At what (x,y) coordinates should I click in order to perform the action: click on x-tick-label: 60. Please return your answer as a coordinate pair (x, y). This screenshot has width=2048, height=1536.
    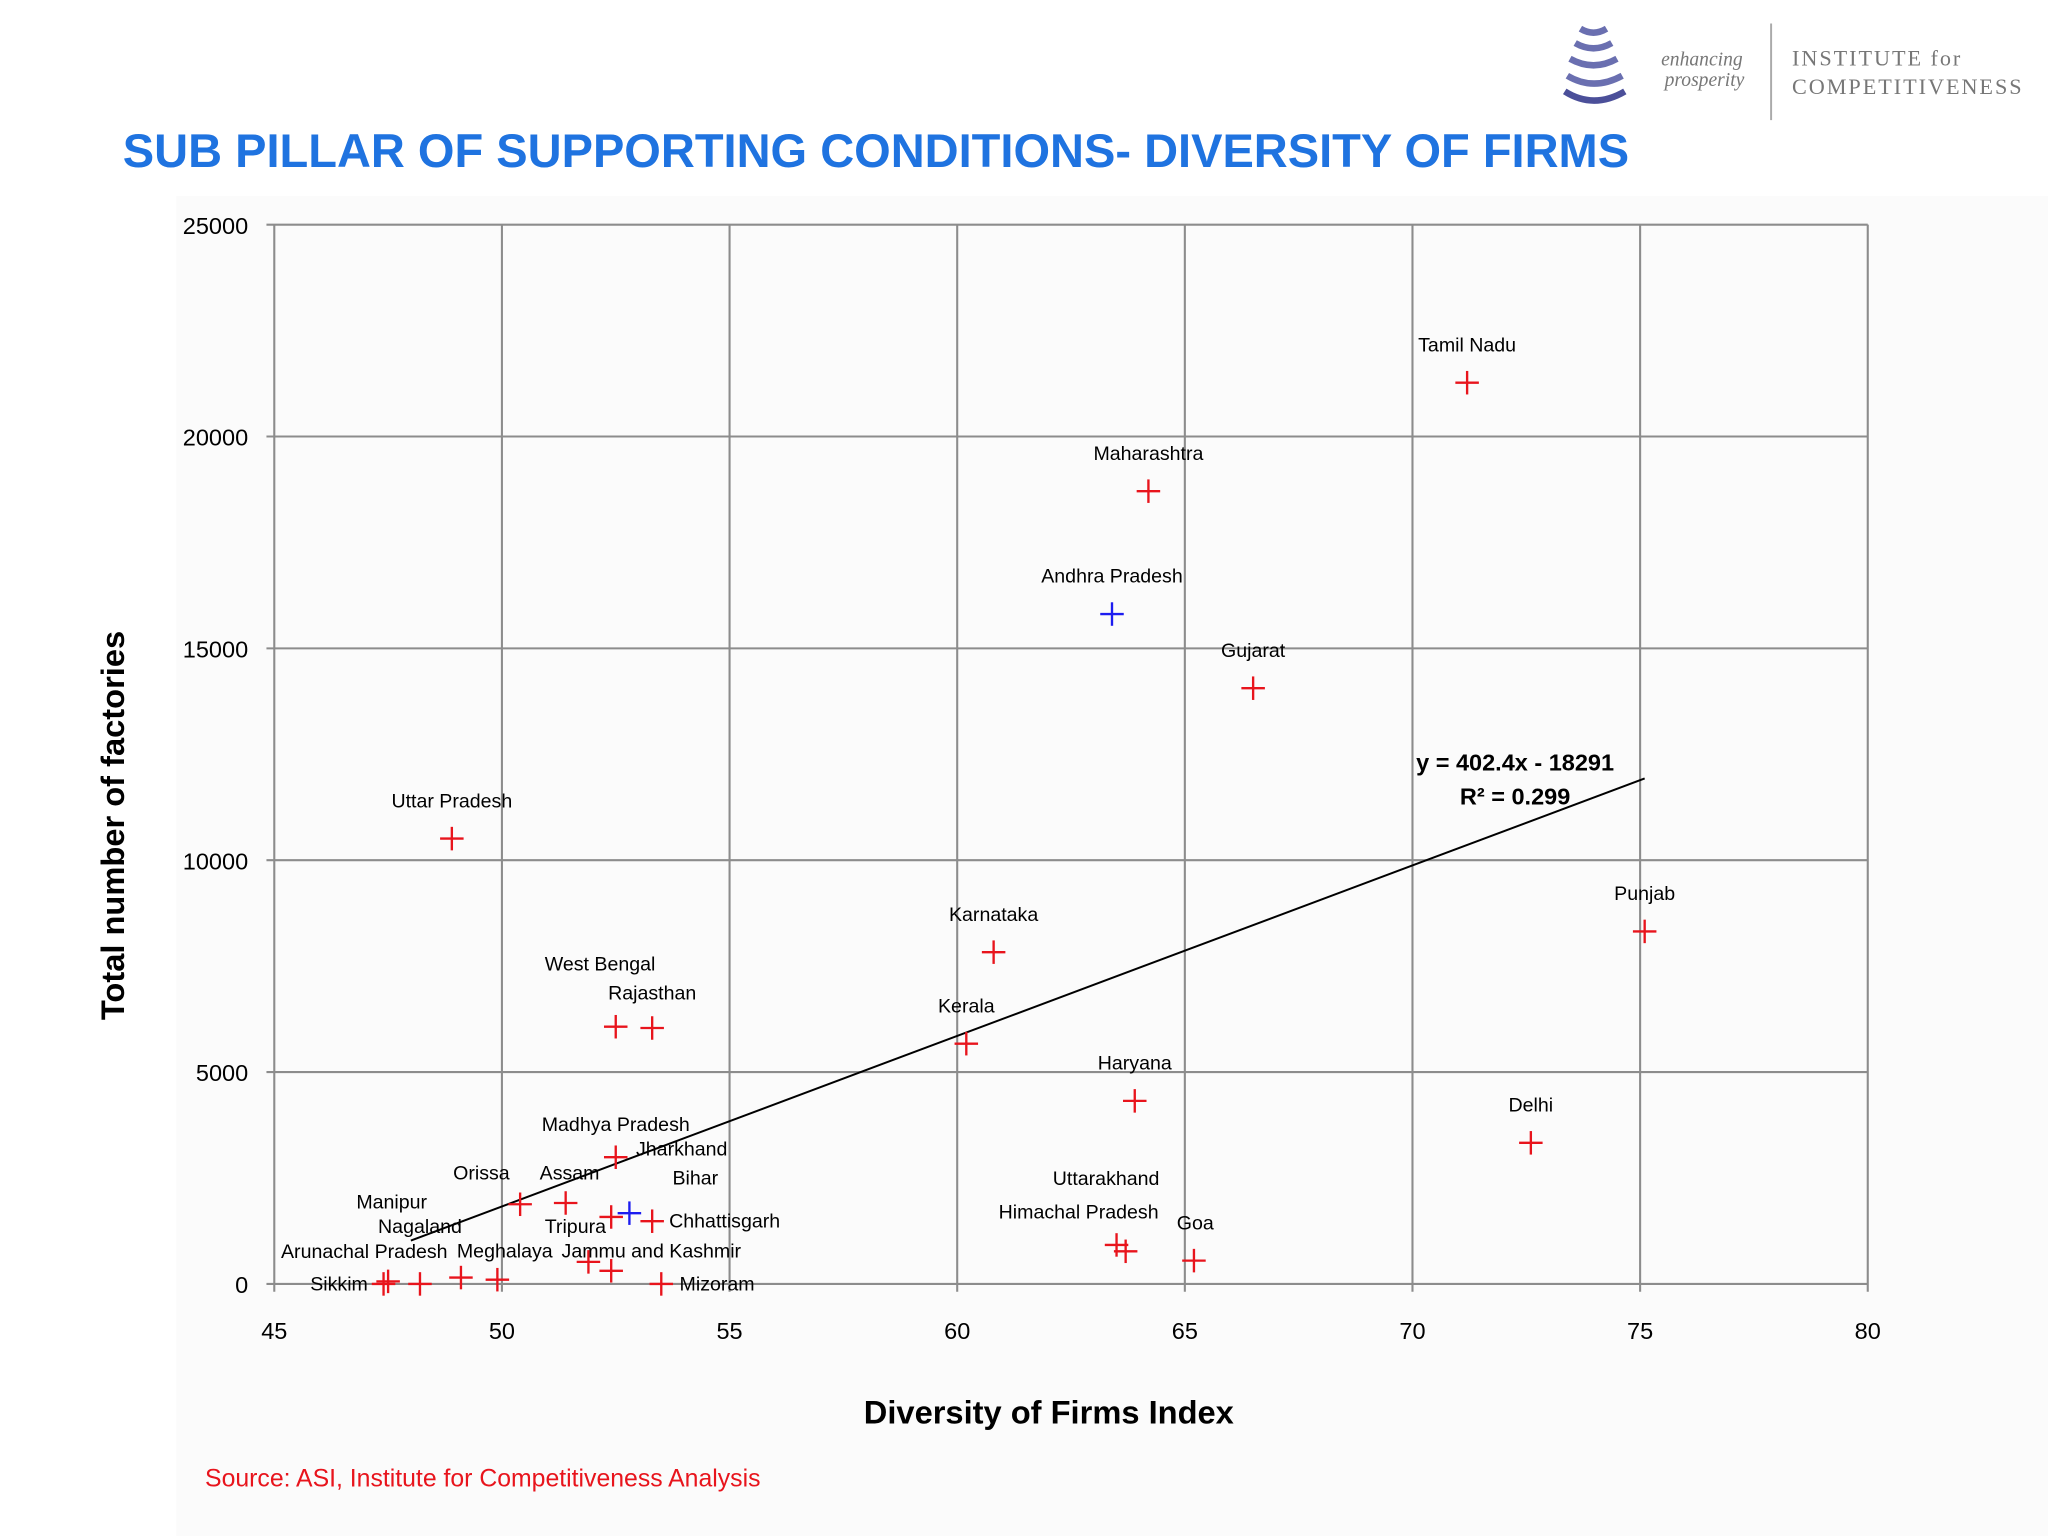
    Looking at the image, I should click on (957, 1331).